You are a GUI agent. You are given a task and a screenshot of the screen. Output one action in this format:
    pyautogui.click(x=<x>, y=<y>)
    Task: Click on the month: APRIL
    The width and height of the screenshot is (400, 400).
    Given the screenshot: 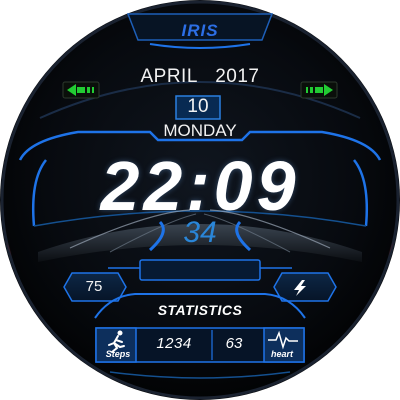 What is the action you would take?
    pyautogui.click(x=169, y=76)
    